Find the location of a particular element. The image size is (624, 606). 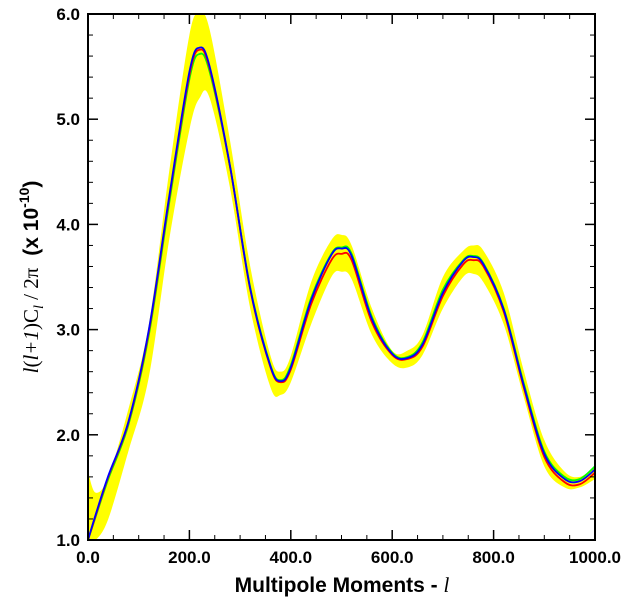

x-tick-label: 200.0 is located at coordinates (189, 557).